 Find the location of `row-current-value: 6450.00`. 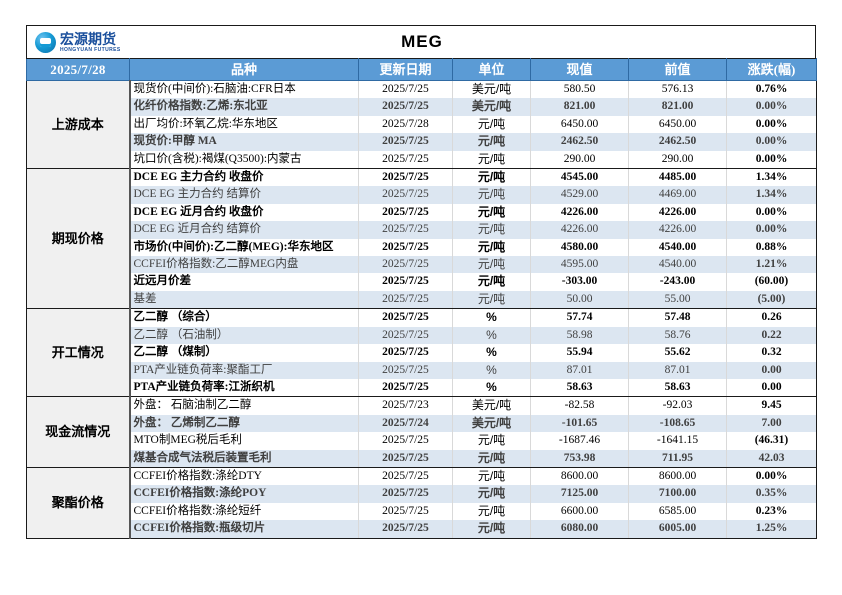

row-current-value: 6450.00 is located at coordinates (579, 124).